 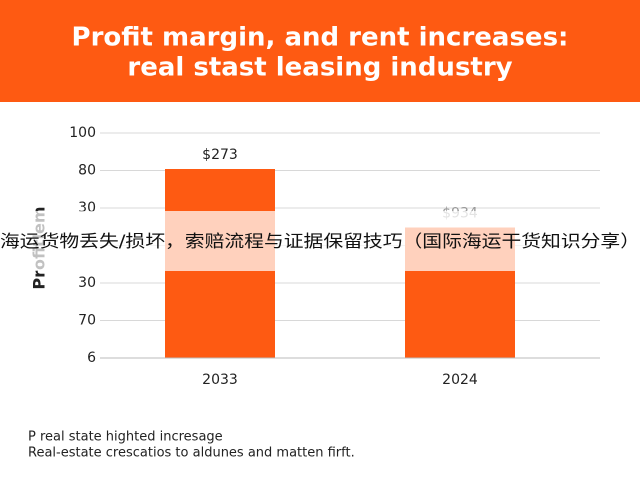 What do you see at coordinates (220, 380) in the screenshot?
I see `x-tick-label: 2033` at bounding box center [220, 380].